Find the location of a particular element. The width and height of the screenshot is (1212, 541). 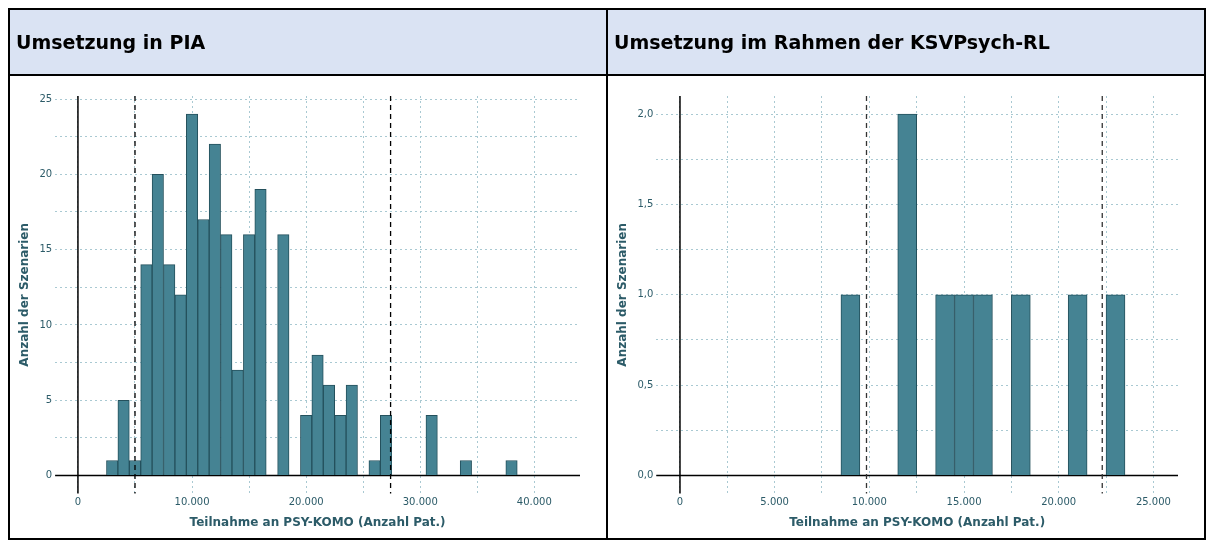

y-tick-label: 5 is located at coordinates (49, 399).